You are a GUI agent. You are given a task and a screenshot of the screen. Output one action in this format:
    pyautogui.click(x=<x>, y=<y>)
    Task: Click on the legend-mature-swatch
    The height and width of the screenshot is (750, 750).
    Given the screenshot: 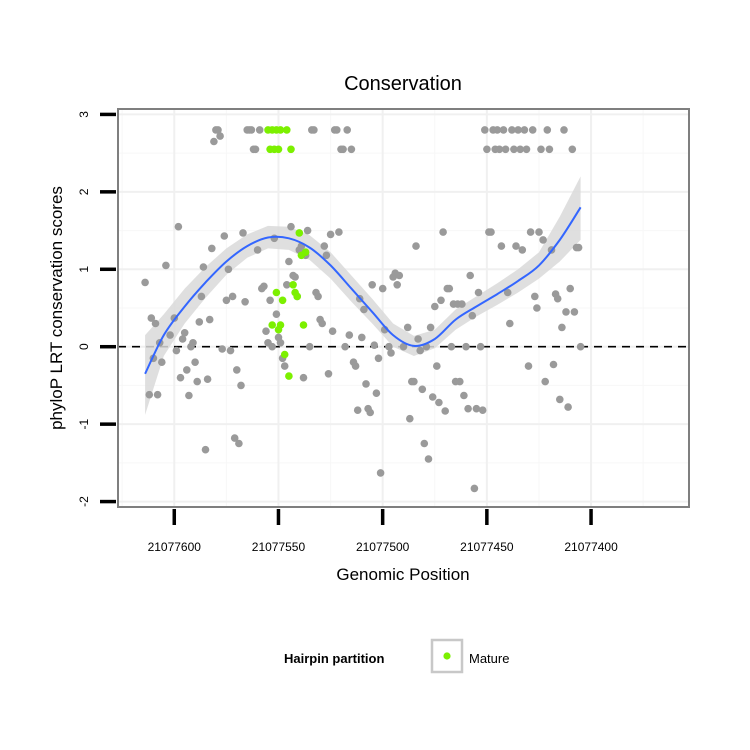 What is the action you would take?
    pyautogui.click(x=447, y=656)
    